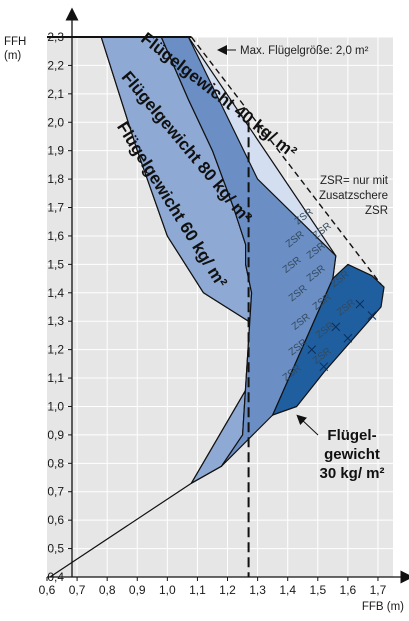 The image size is (409, 621). Describe the element at coordinates (55, 122) in the screenshot. I see `y-tick-label: 2,0` at that location.